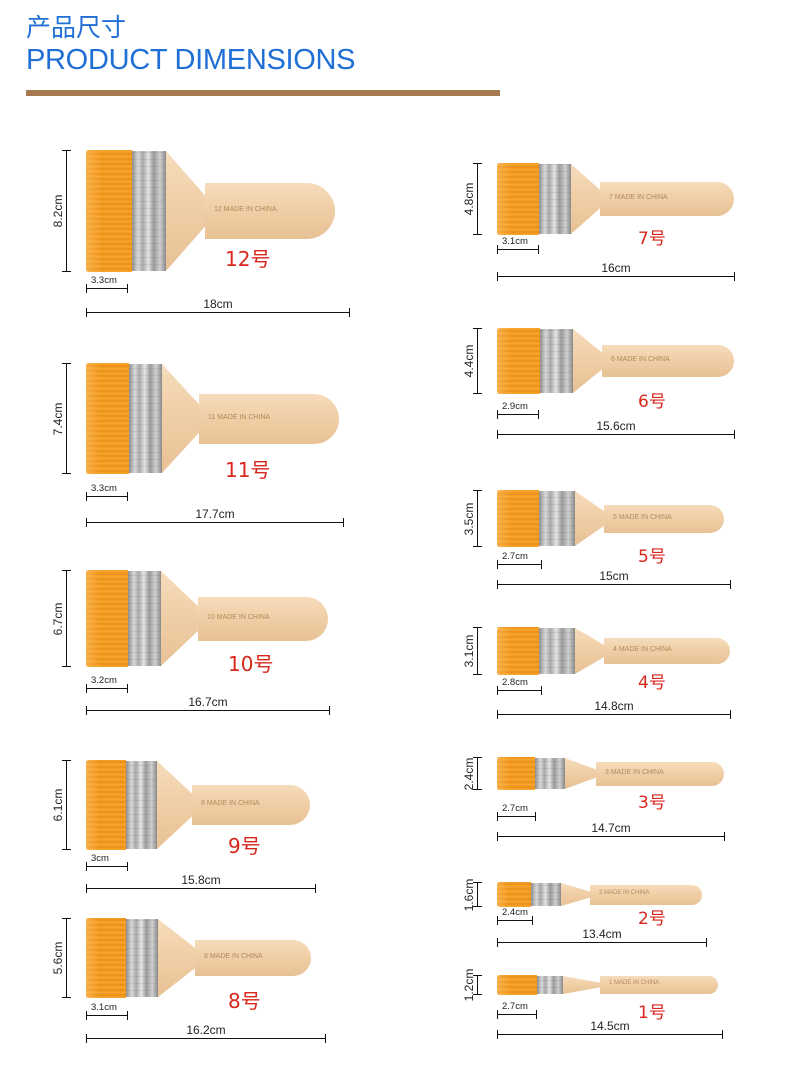  I want to click on width-dimension-label: 3.2cm, so click(104, 680).